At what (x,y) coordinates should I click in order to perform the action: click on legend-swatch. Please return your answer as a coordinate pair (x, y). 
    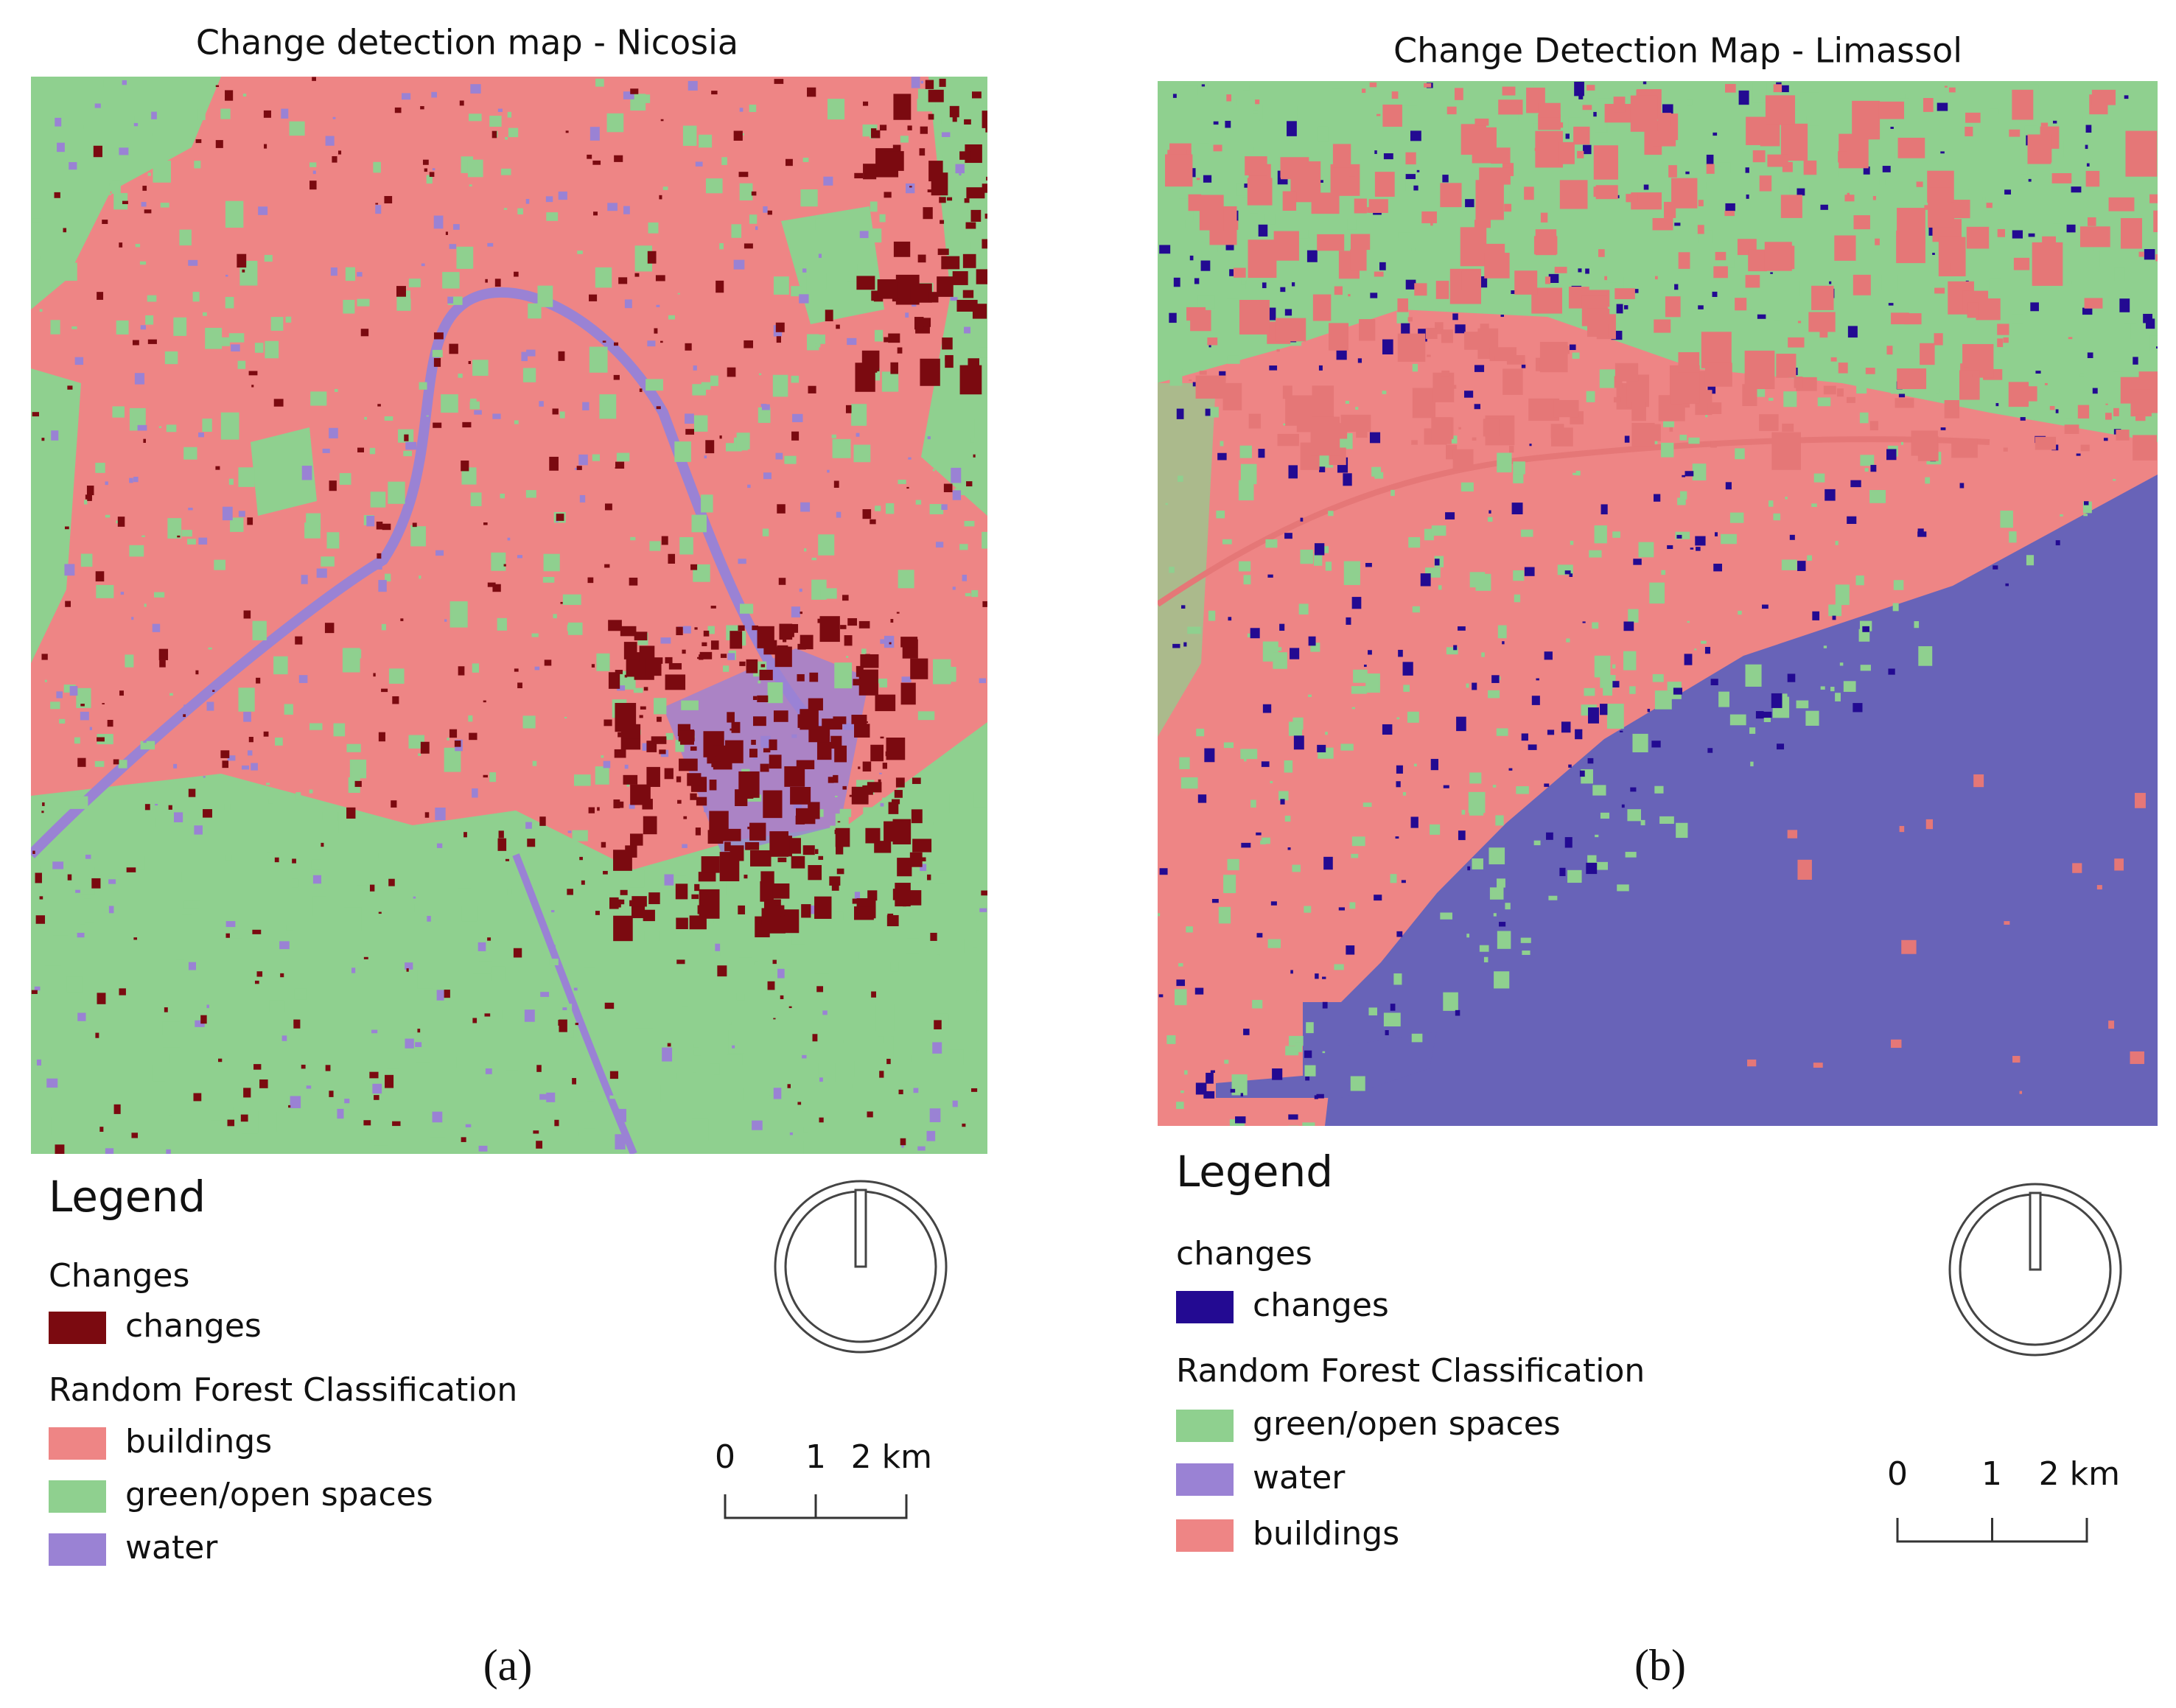
    Looking at the image, I should click on (1205, 1426).